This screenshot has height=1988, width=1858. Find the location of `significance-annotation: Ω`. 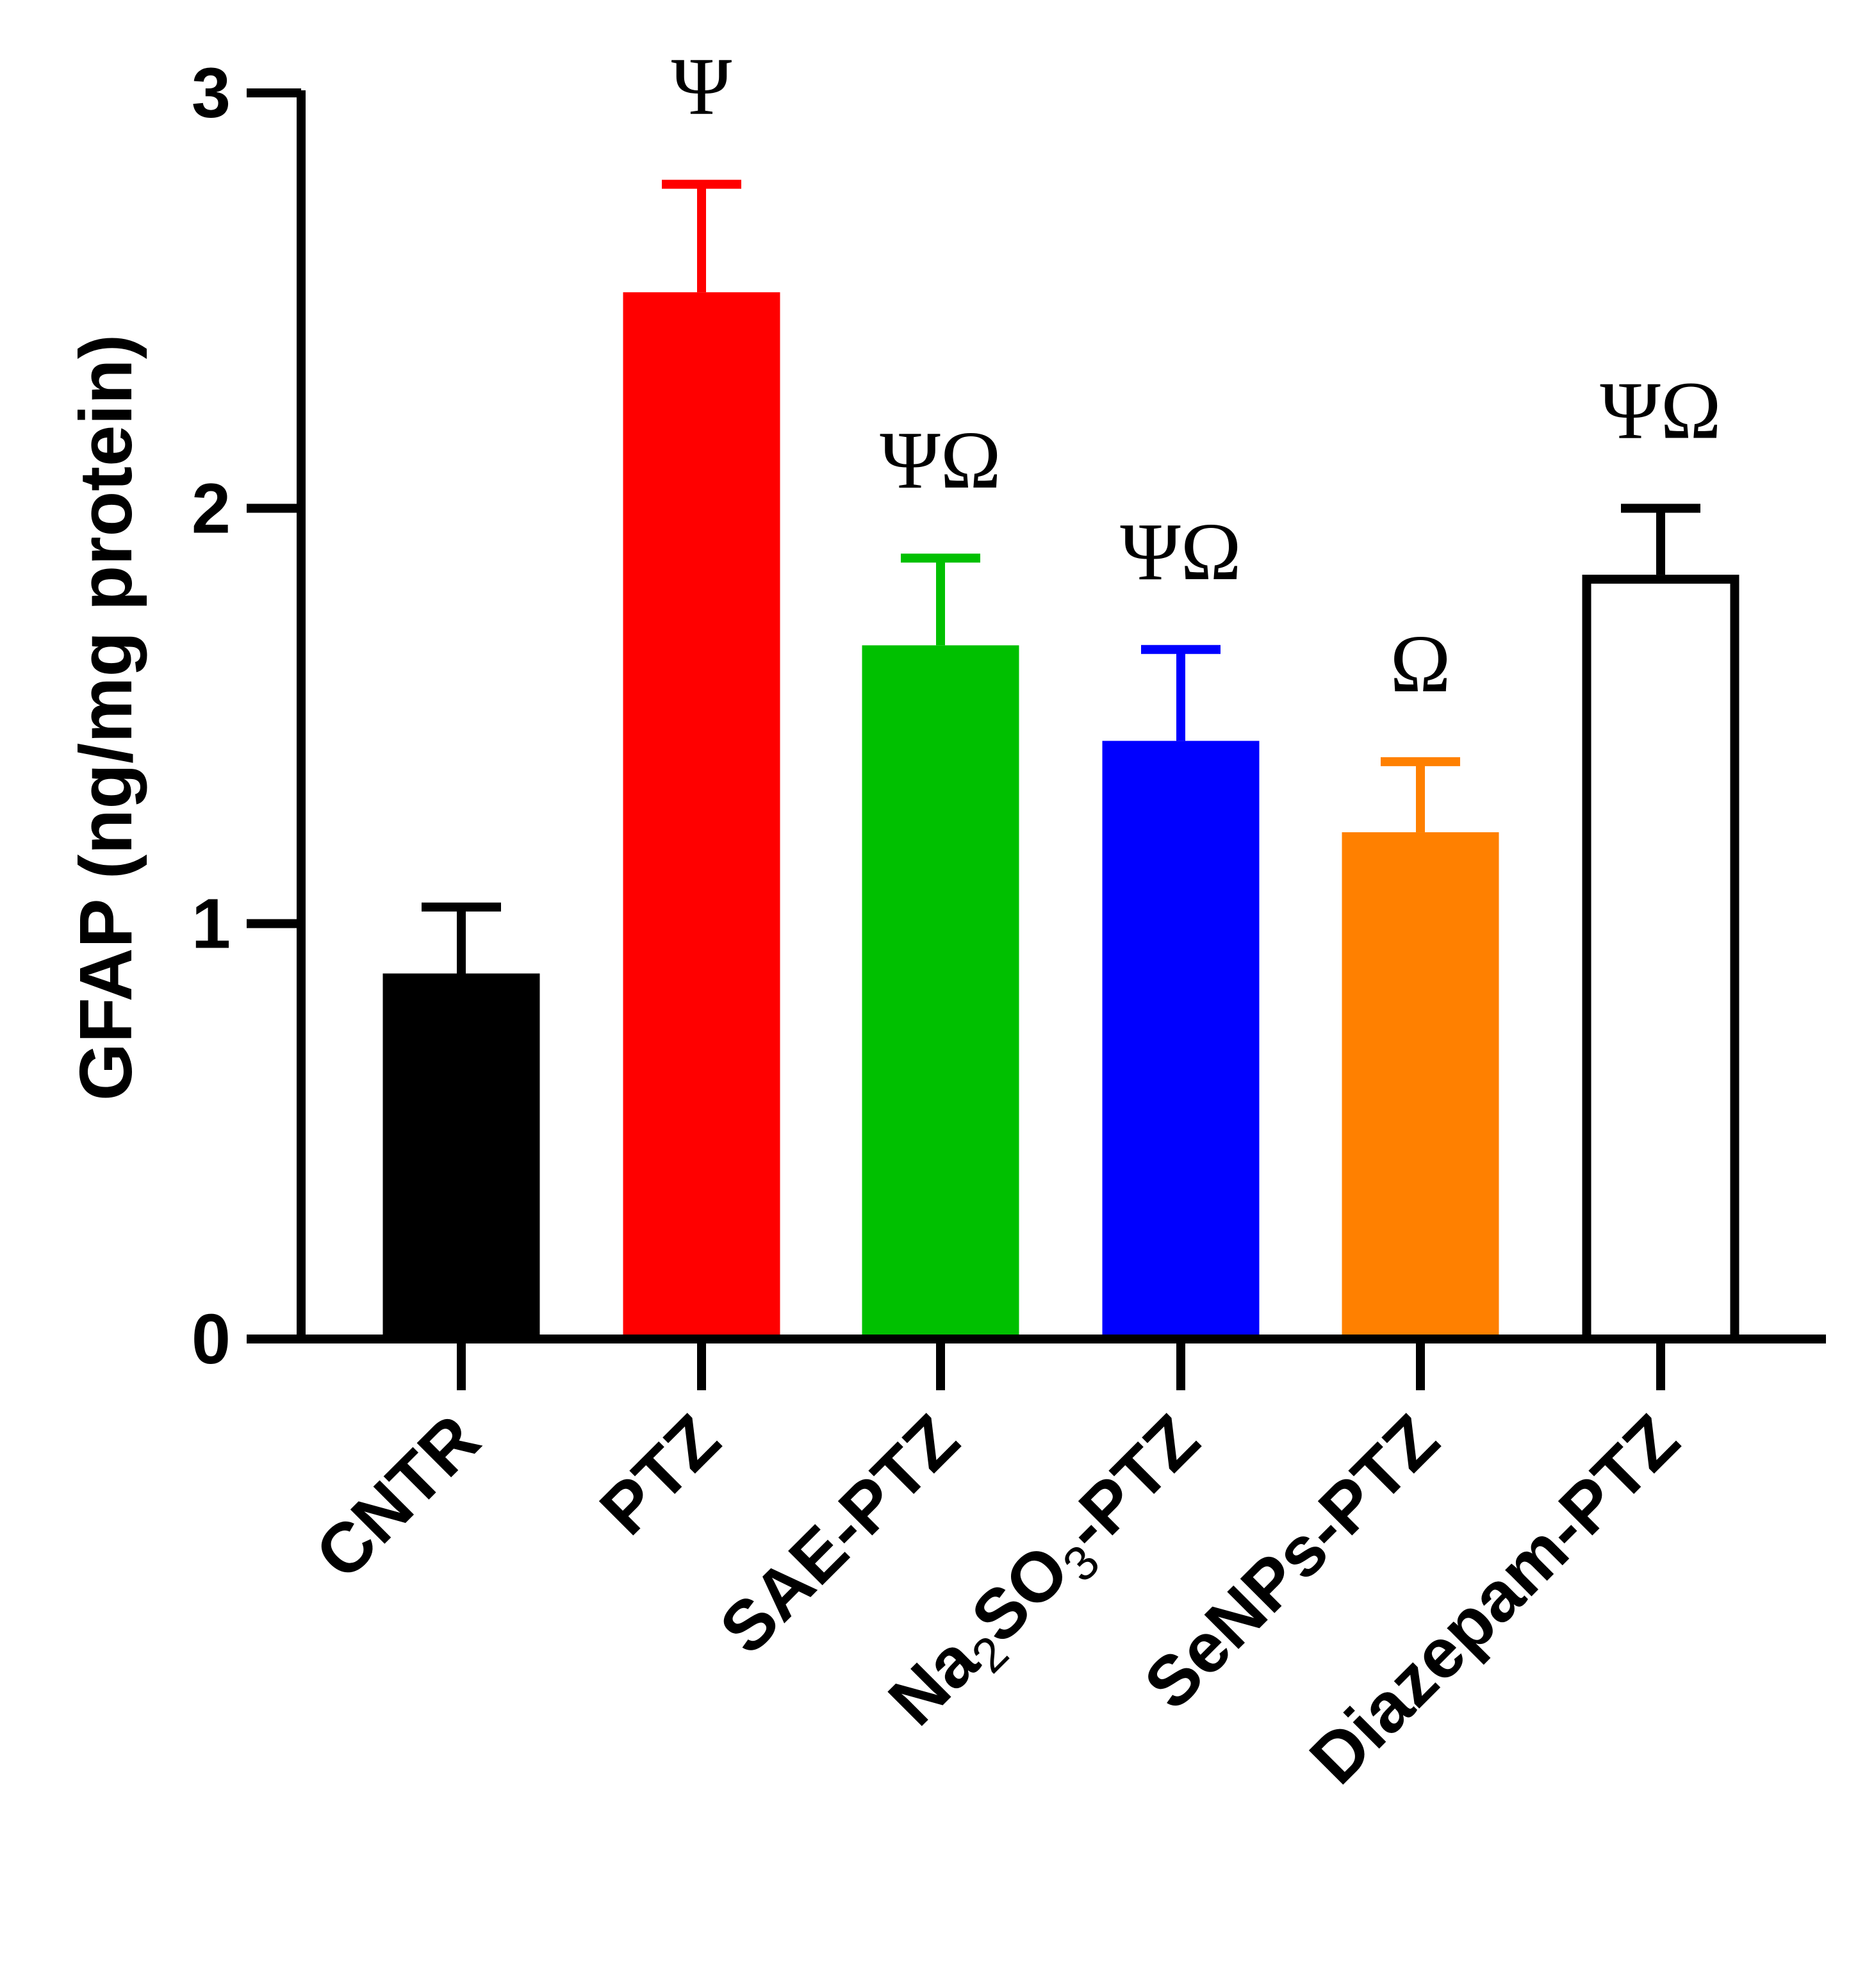

significance-annotation: Ω is located at coordinates (1420, 663).